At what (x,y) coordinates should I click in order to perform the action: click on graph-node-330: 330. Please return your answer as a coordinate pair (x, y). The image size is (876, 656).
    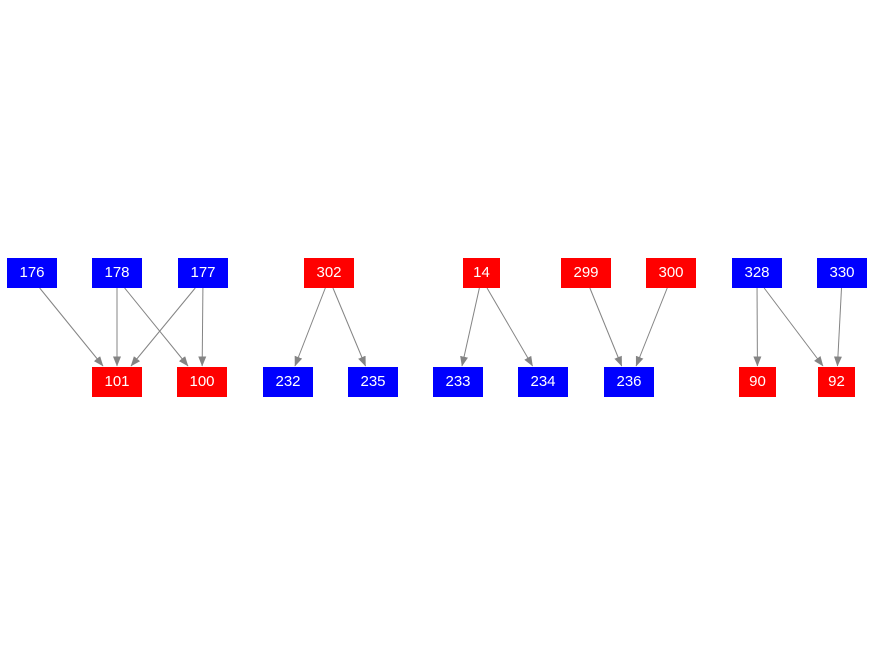
    Looking at the image, I should click on (842, 273).